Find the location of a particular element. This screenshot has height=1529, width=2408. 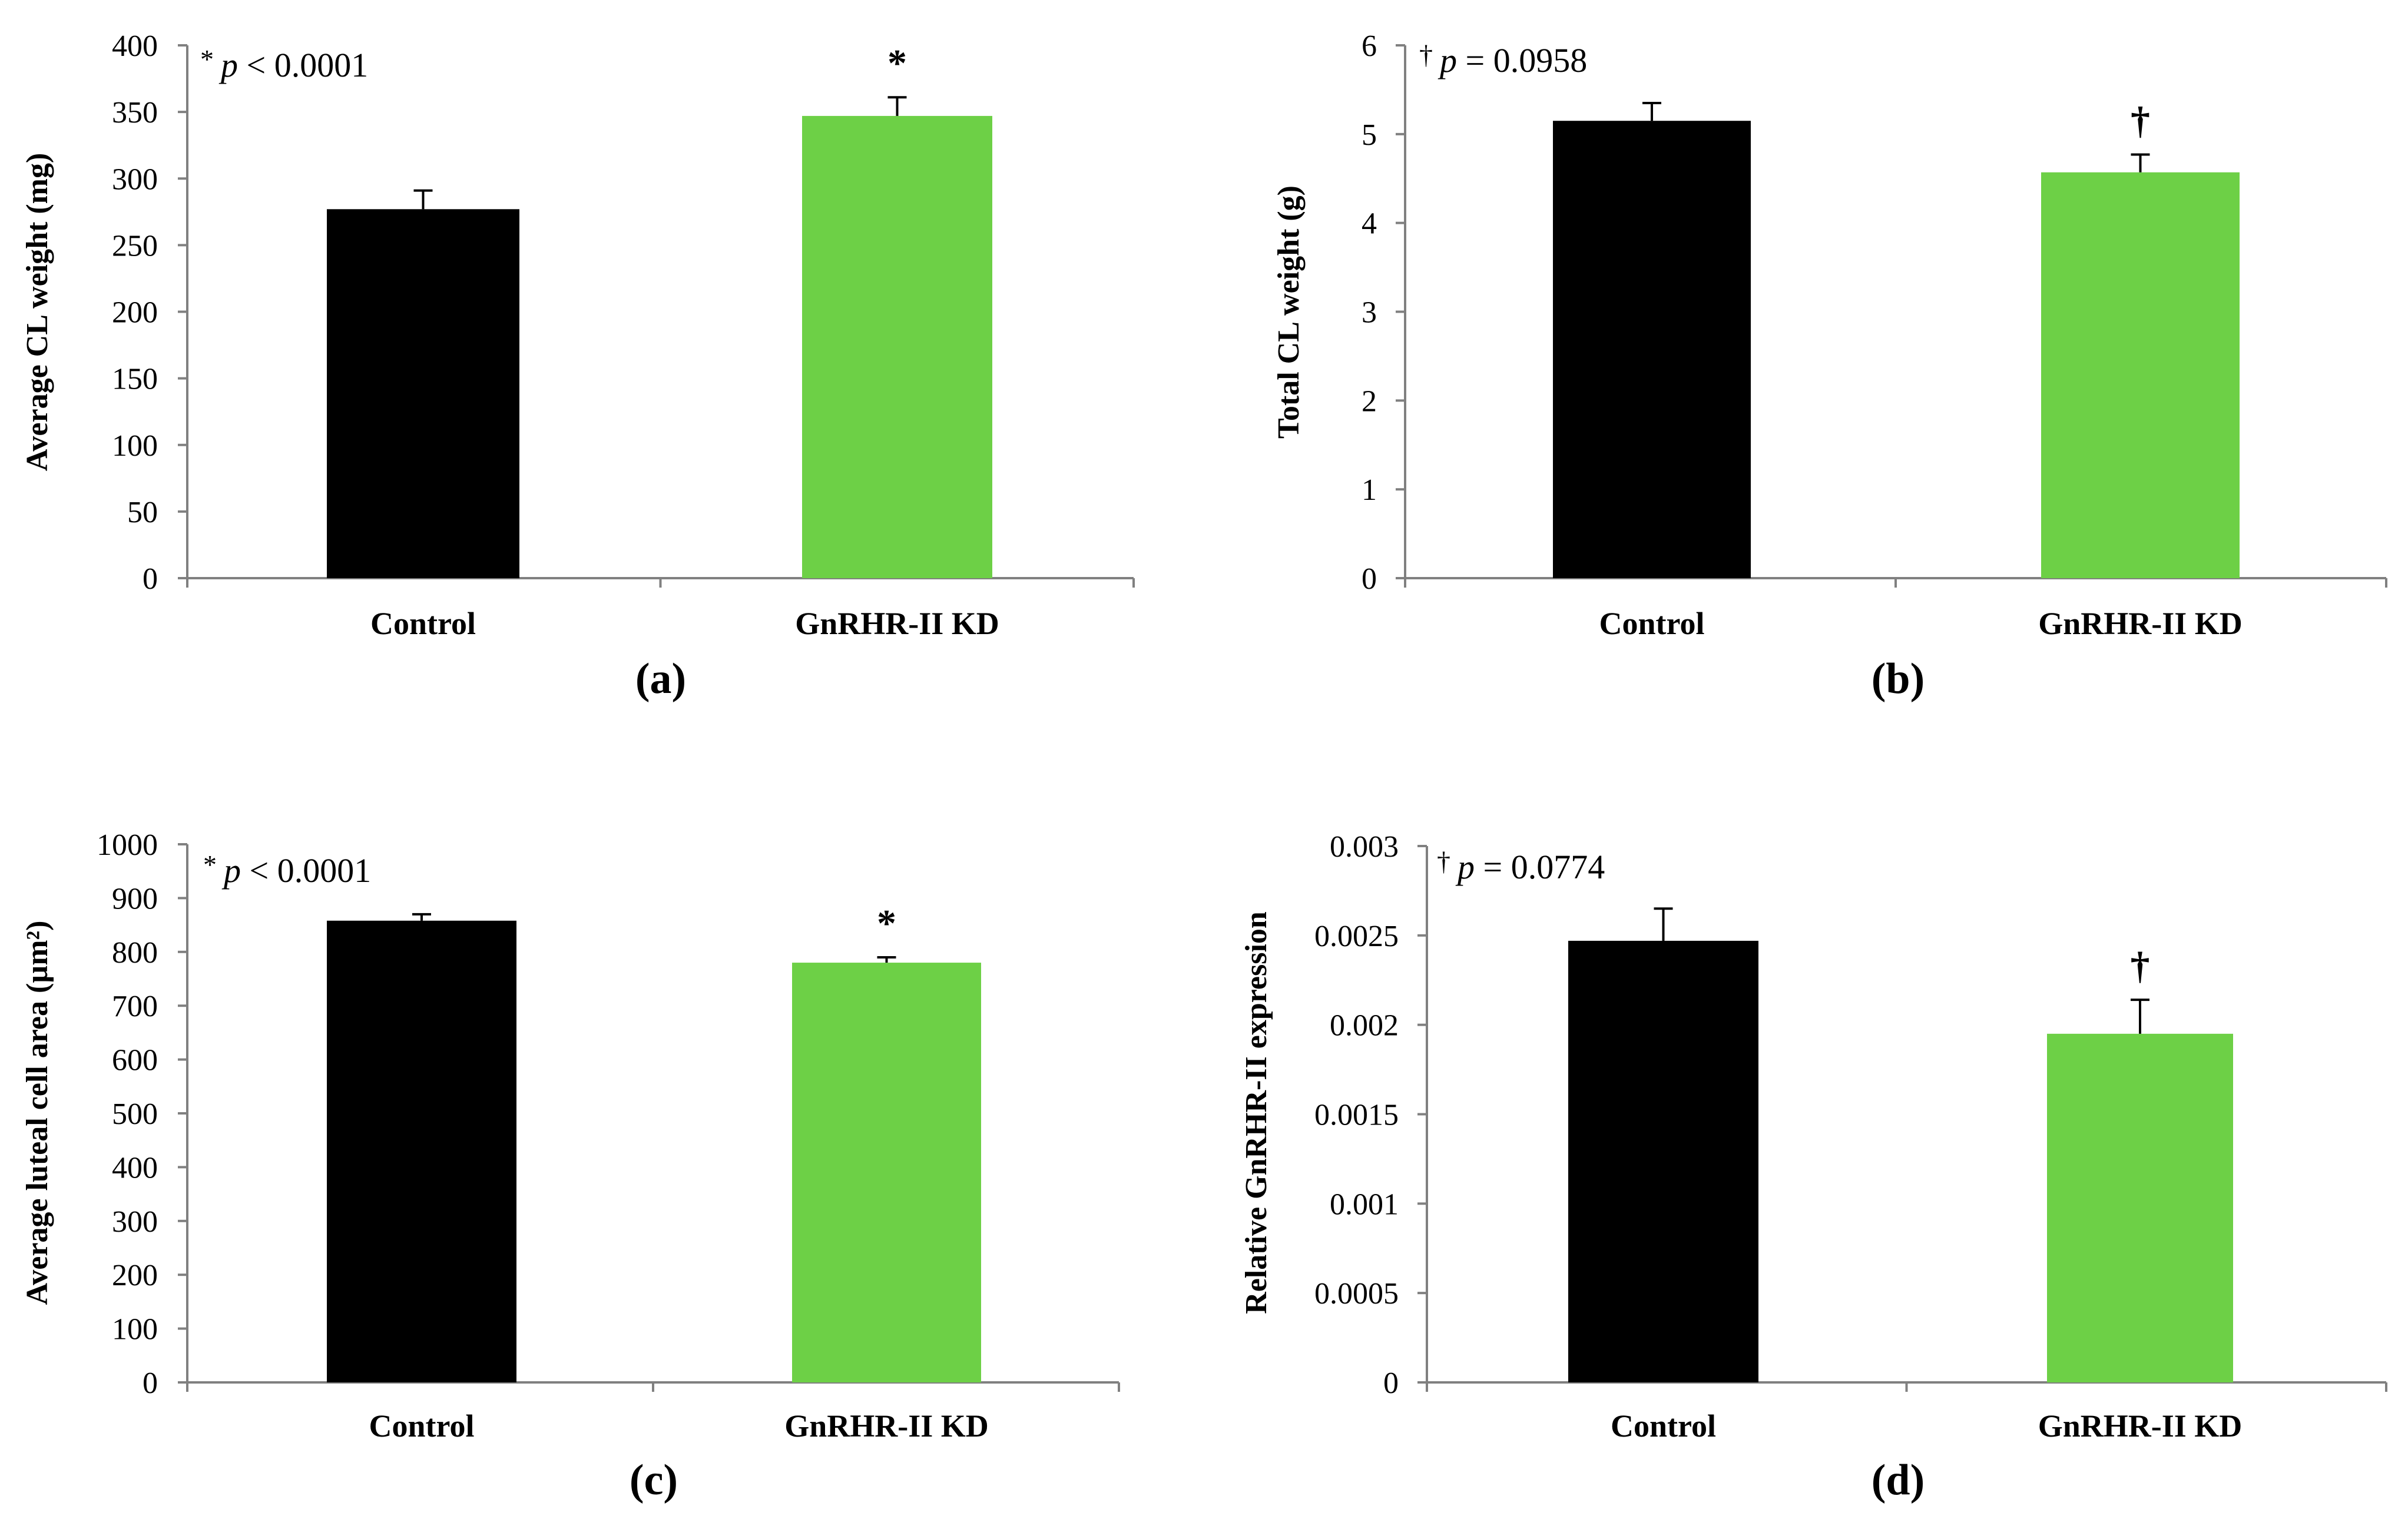

p-value-note-c: * p < 0.0001 is located at coordinates (287, 870).